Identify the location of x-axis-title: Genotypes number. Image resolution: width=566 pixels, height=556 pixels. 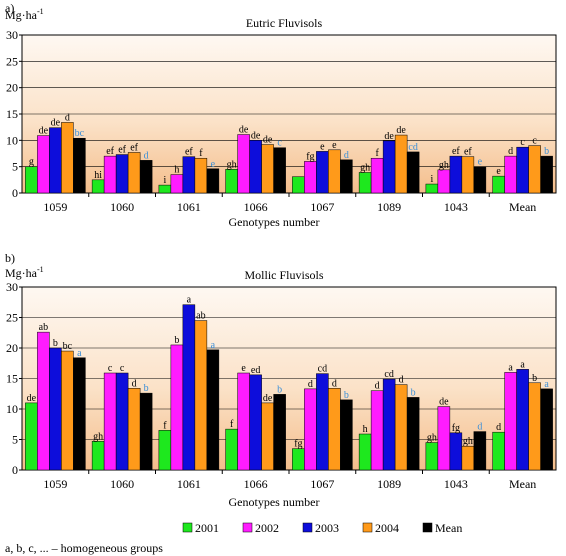
(274, 502).